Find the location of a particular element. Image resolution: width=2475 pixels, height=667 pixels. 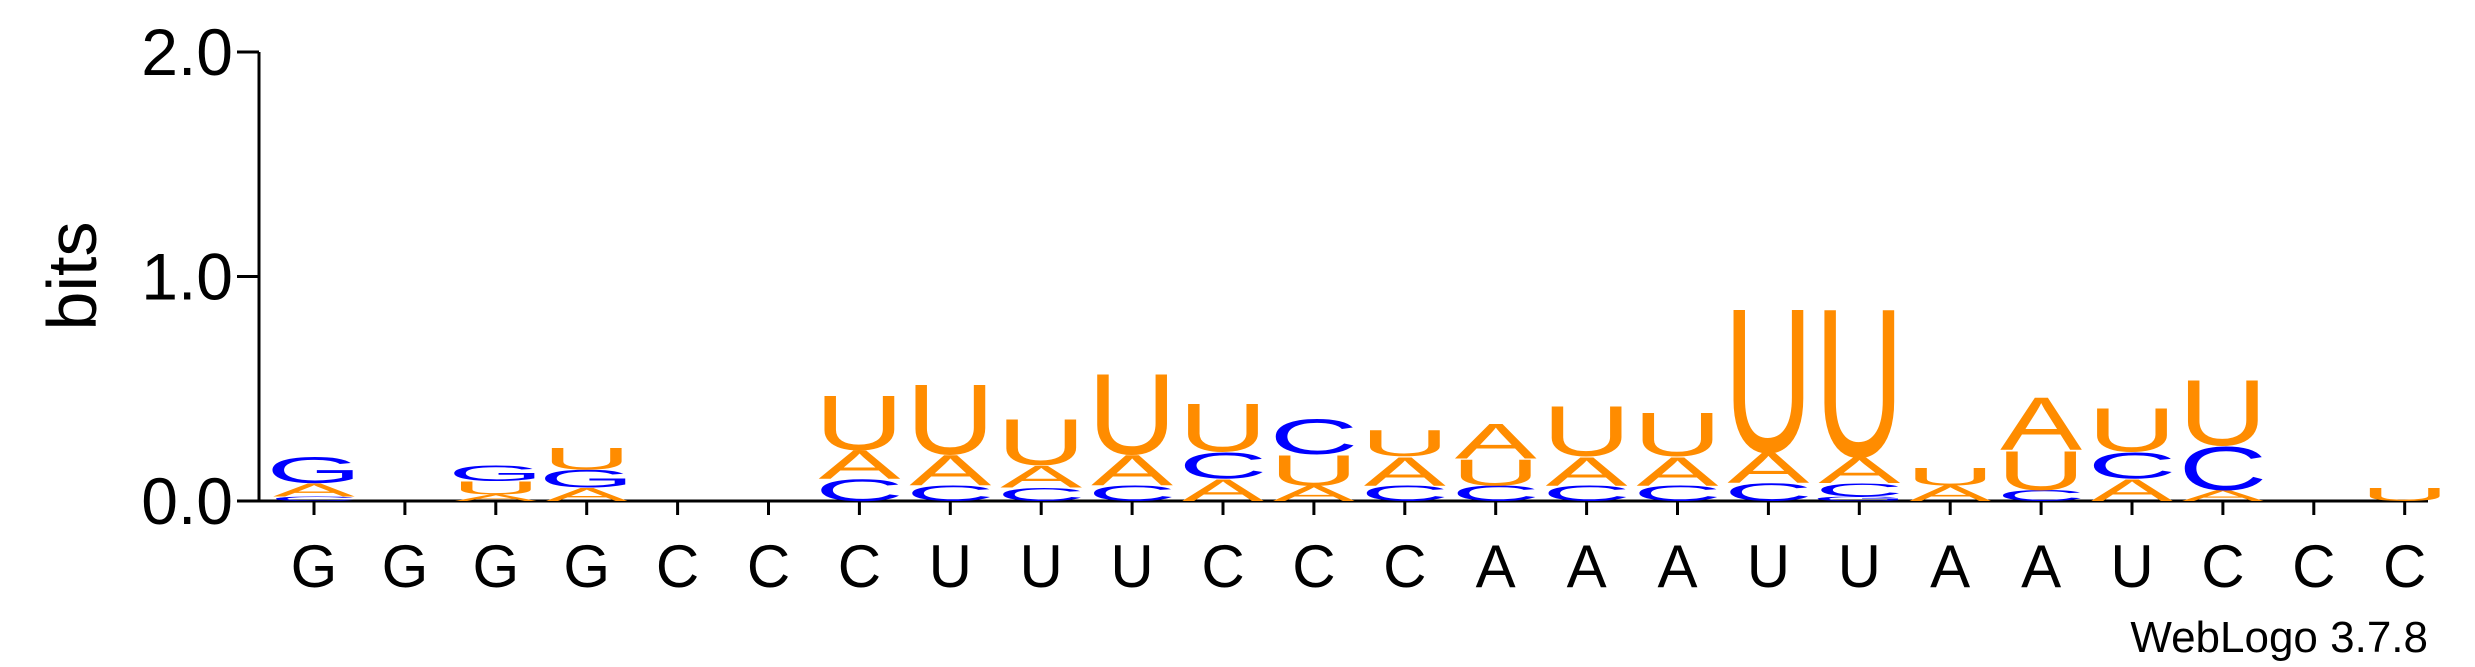

y-tick-label: 0.0 is located at coordinates (187, 501).